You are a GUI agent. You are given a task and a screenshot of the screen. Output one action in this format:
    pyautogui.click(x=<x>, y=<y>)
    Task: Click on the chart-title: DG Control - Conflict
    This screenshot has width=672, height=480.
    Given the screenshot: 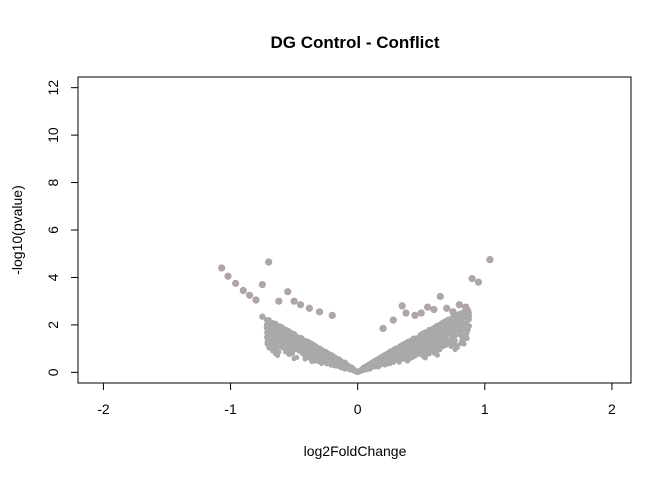 What is the action you would take?
    pyautogui.click(x=354, y=42)
    